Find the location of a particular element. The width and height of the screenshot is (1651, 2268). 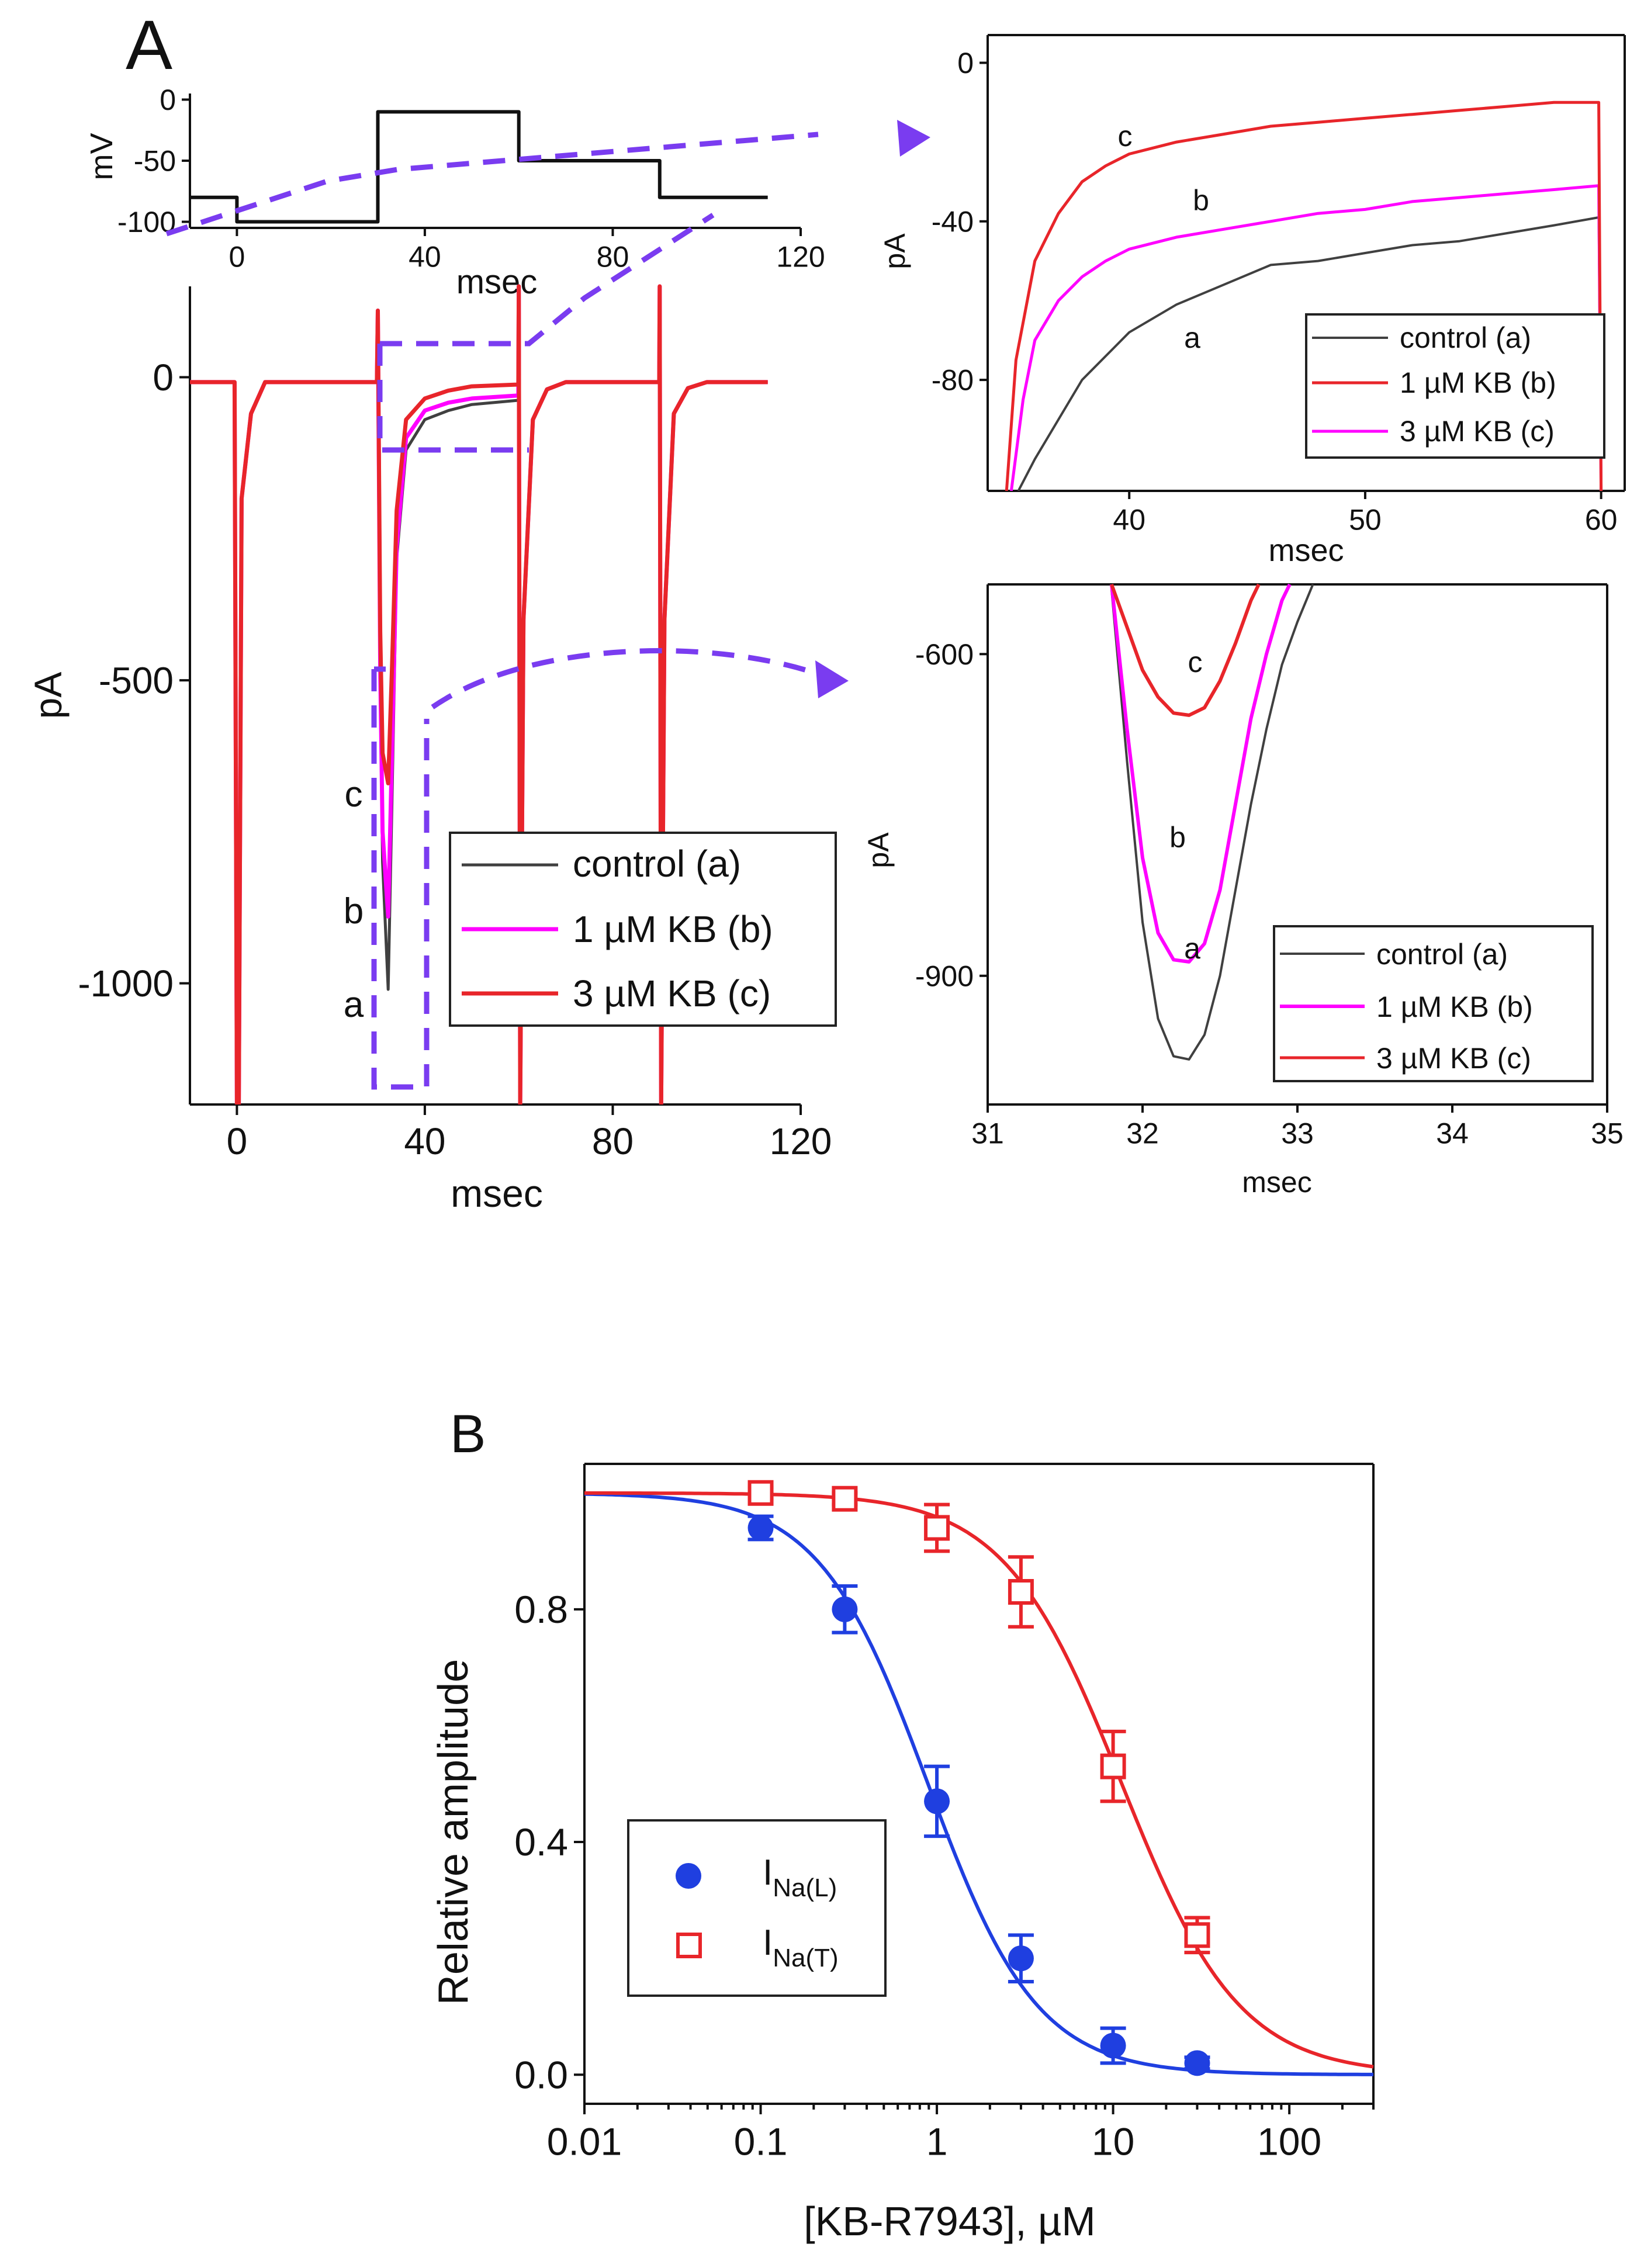

inset_late-y-tick-label: -80 is located at coordinates (953, 381).